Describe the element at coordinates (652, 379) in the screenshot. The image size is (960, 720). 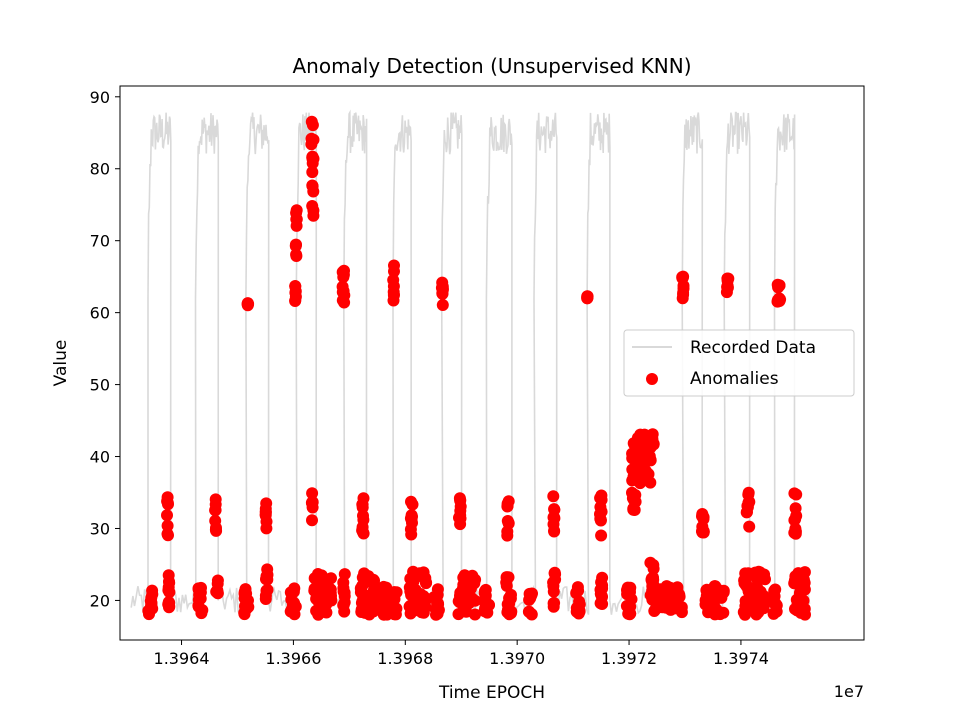
I see `legend-anomaly-swatch` at that location.